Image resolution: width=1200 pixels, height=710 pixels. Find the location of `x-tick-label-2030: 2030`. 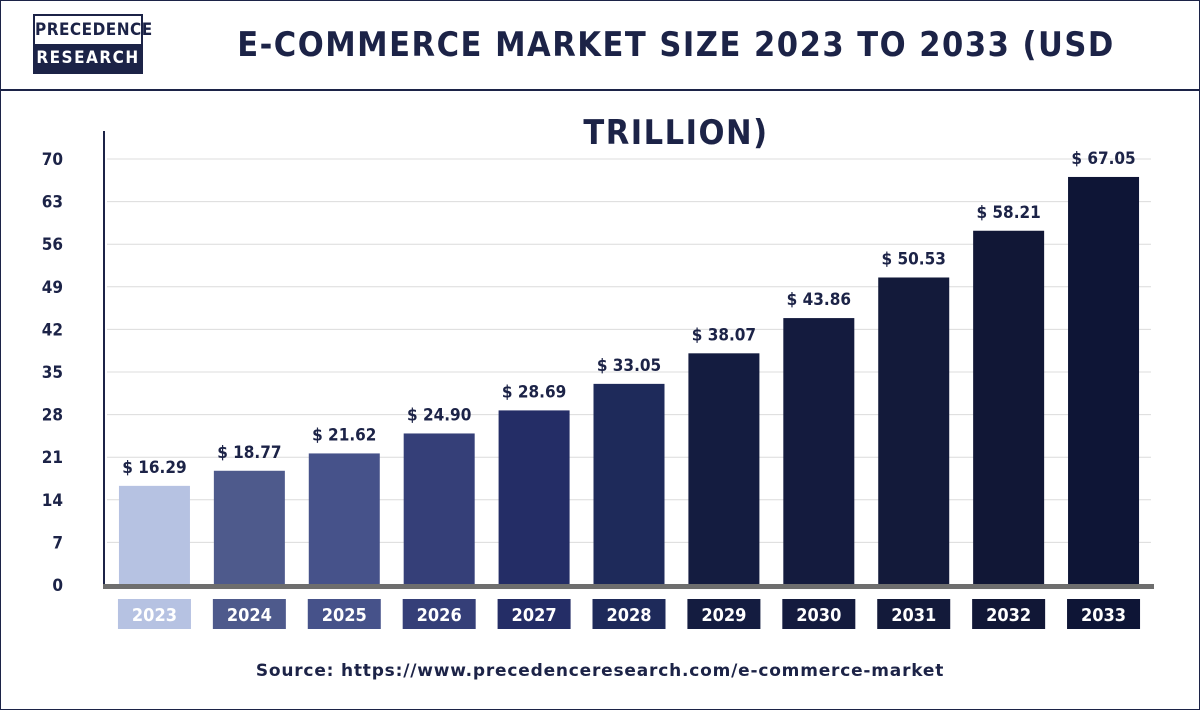

x-tick-label-2030: 2030 is located at coordinates (818, 615).